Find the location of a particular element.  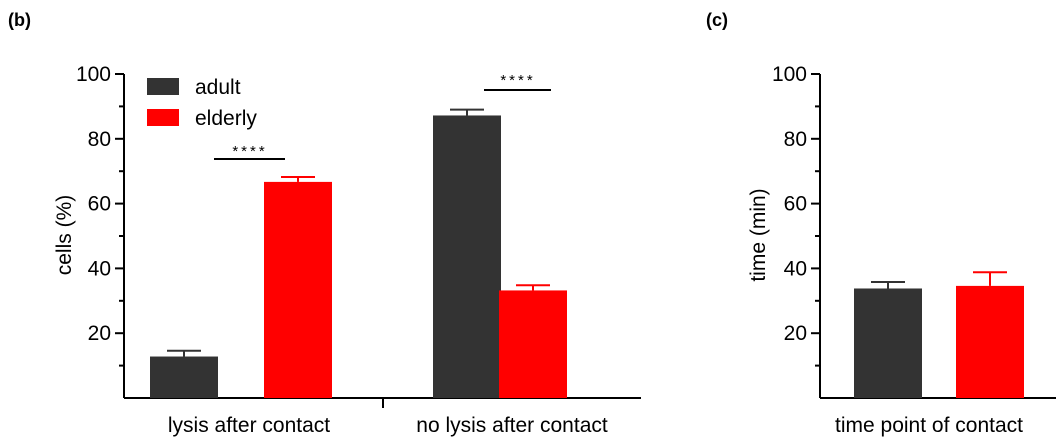

chart-c-y-axis-label: time (min) is located at coordinates (758, 234).